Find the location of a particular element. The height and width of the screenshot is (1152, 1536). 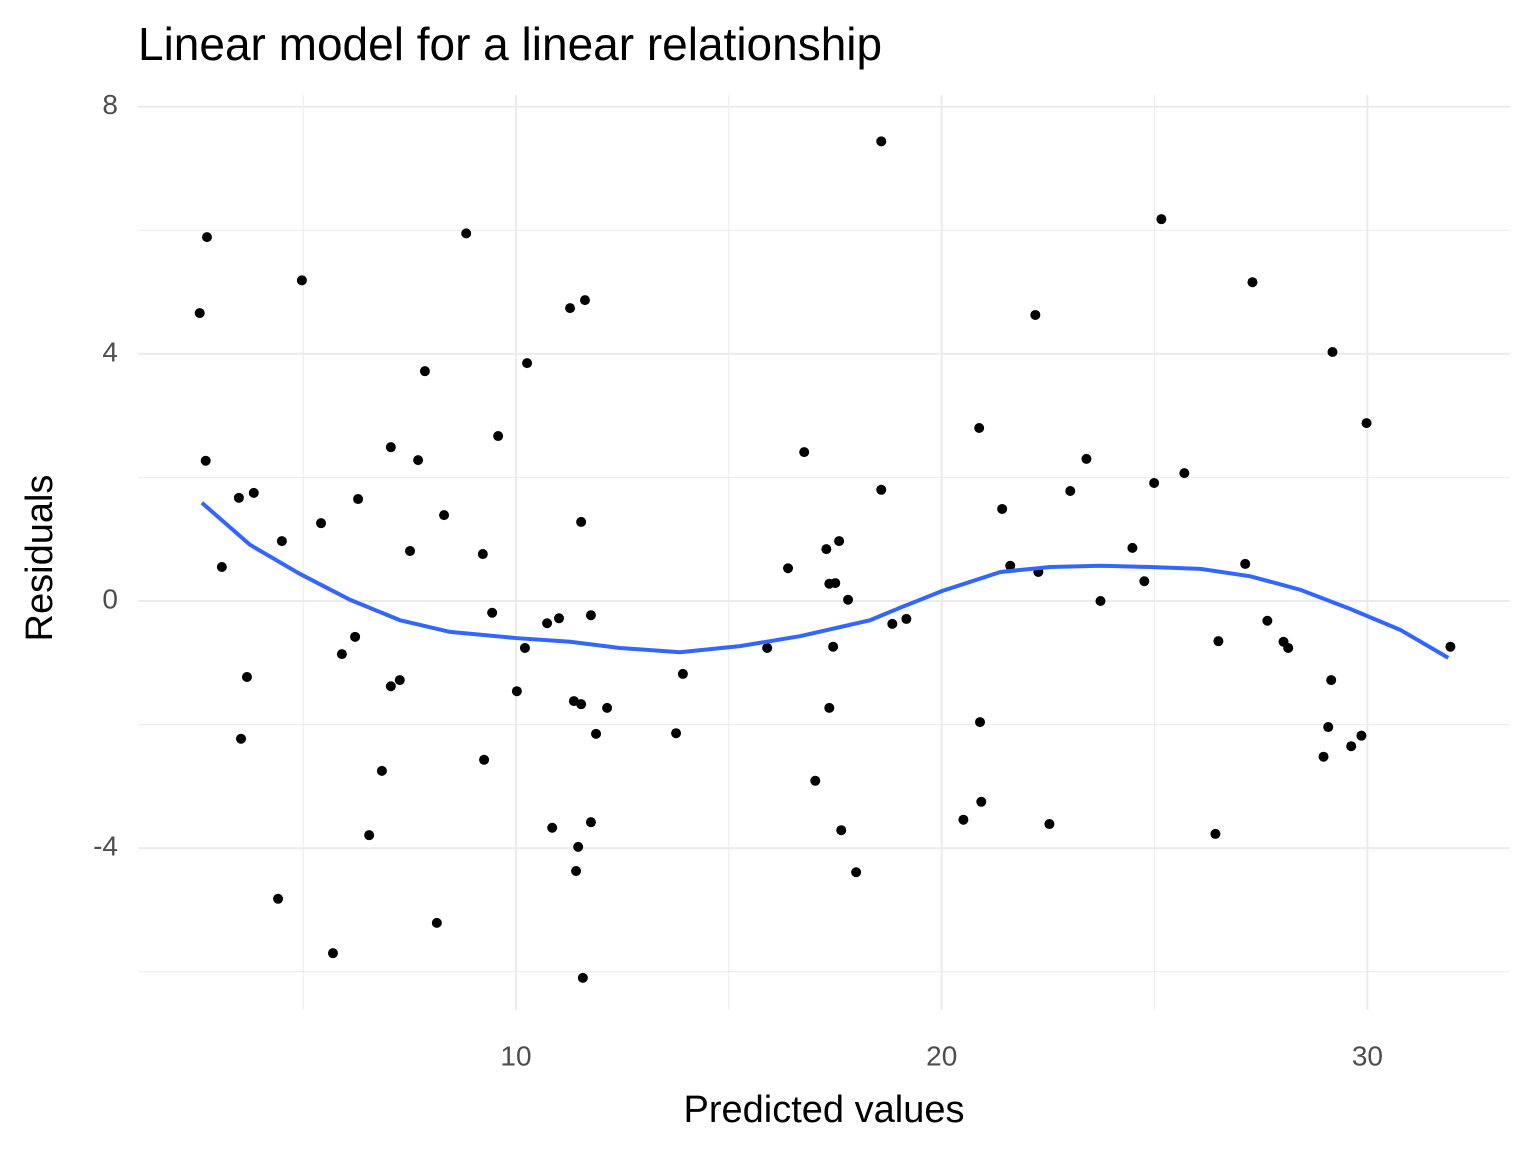

x-tick-label: 30 is located at coordinates (1367, 1055).